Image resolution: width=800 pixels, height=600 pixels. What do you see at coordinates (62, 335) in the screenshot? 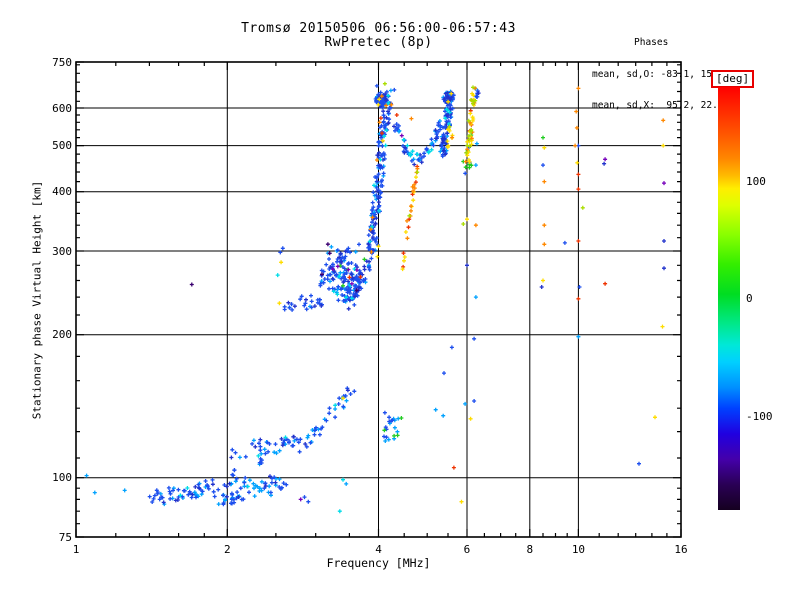
I see `y-tick-label: 200` at bounding box center [62, 335].